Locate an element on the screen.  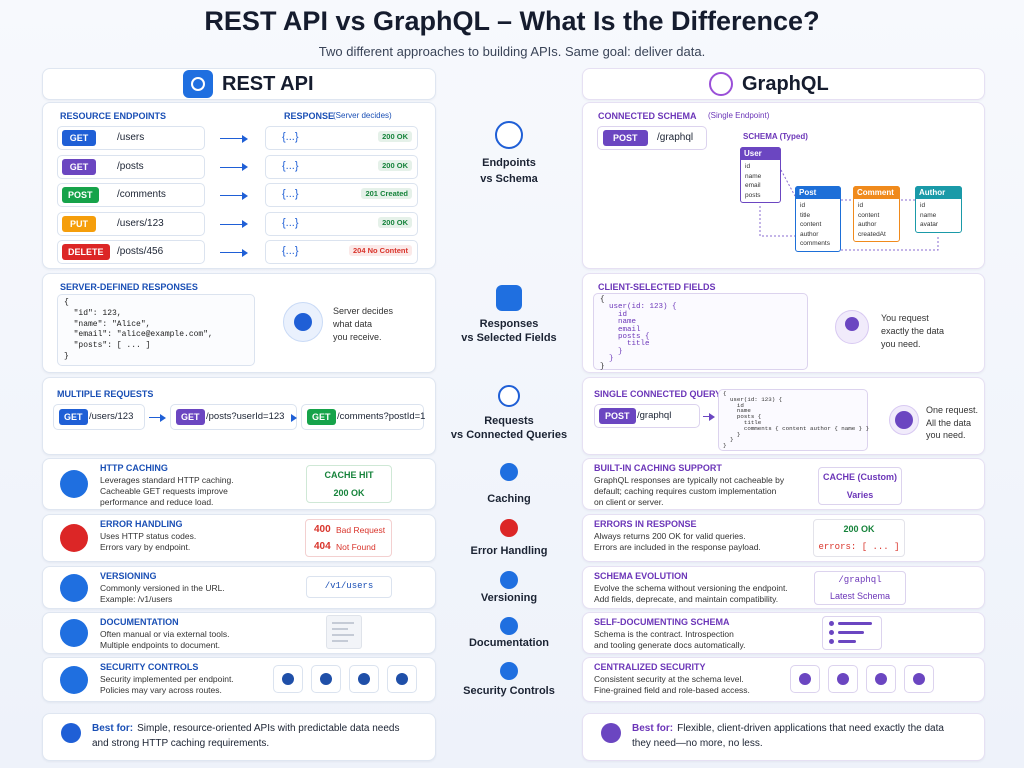
method-badge: PUT is located at coordinates (79, 223).